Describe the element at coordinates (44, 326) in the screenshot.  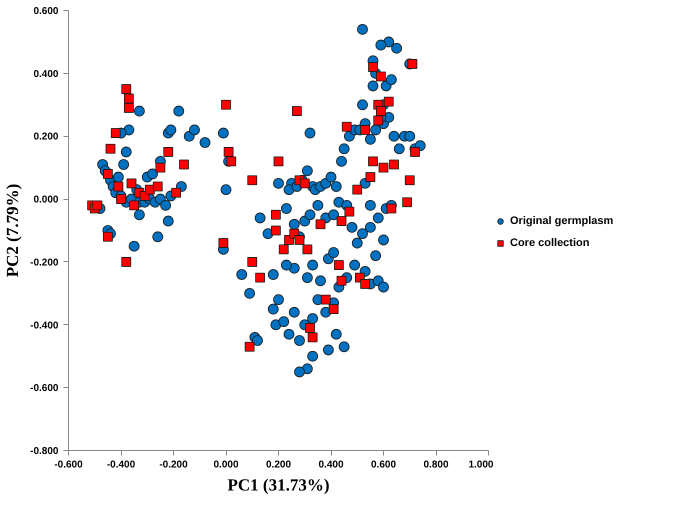
I see `y-tick-label: -0.400` at that location.